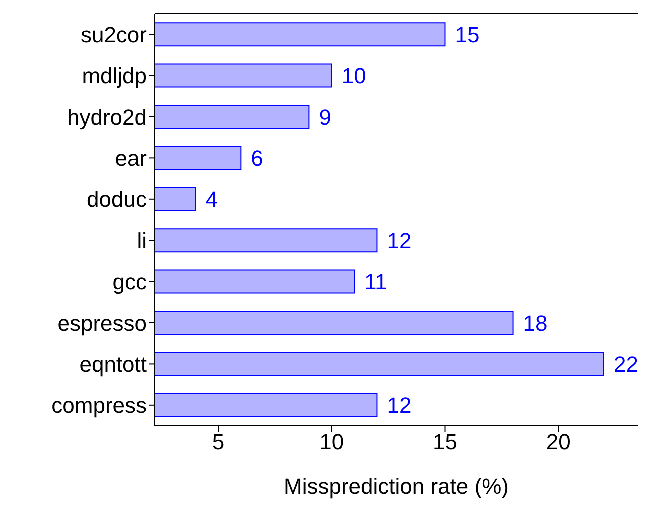  Describe the element at coordinates (113, 35) in the screenshot. I see `y-tick-label: su2cor` at that location.